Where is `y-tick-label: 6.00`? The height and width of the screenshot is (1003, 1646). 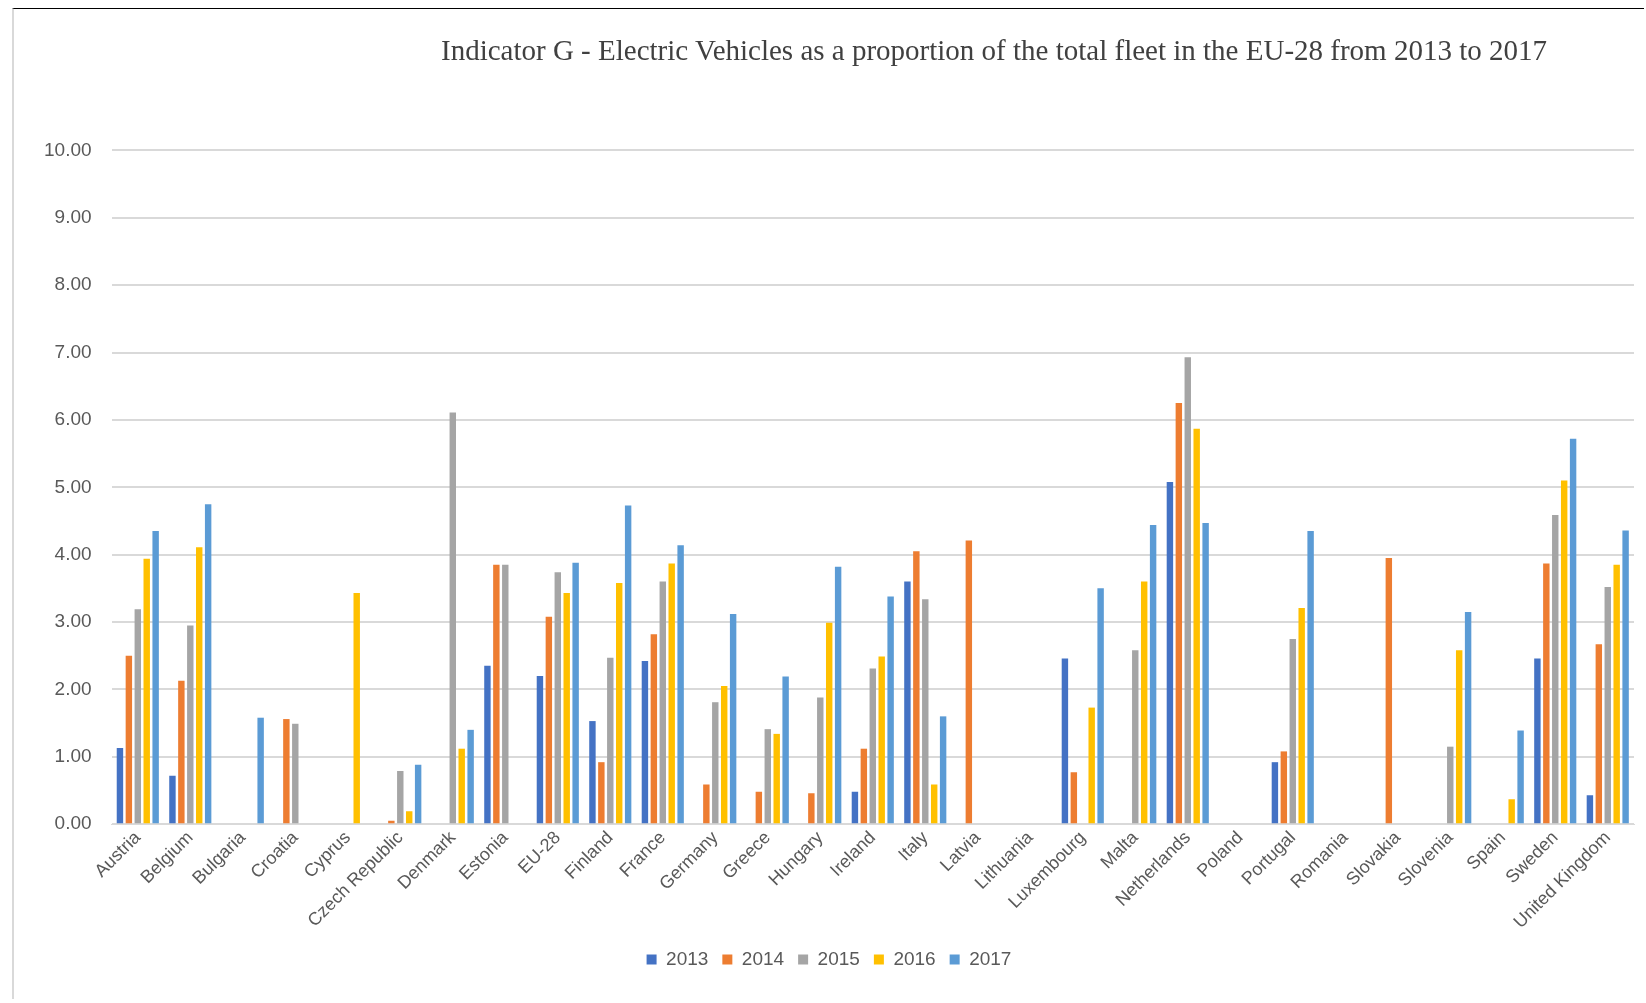 y-tick-label: 6.00 is located at coordinates (73, 419).